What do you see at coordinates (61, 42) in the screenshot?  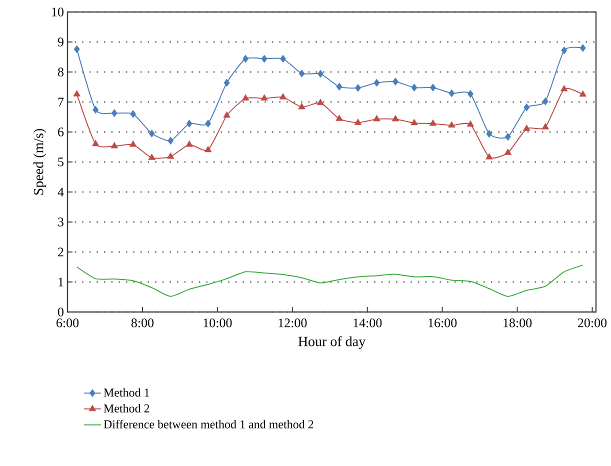 I see `y-tick-label: 9` at bounding box center [61, 42].